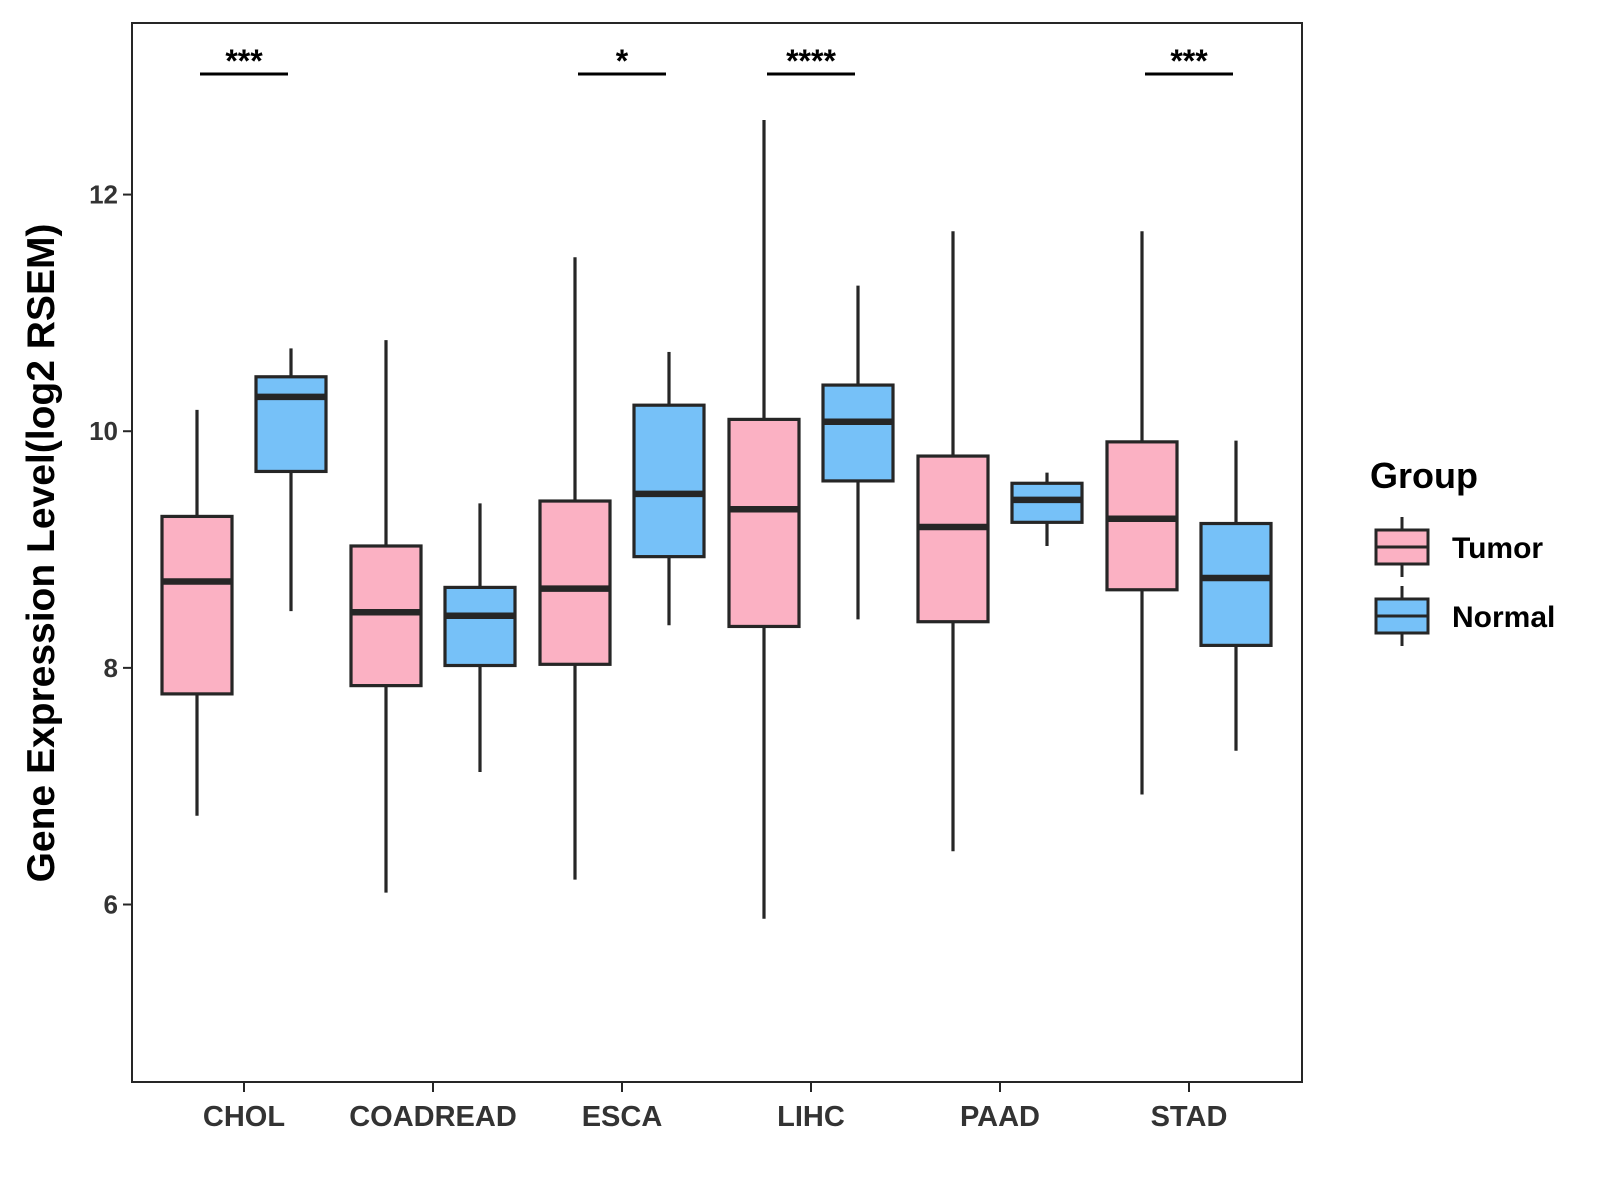 This screenshot has height=1200, width=1600. I want to click on box-rect-lihc-tumor, so click(764, 523).